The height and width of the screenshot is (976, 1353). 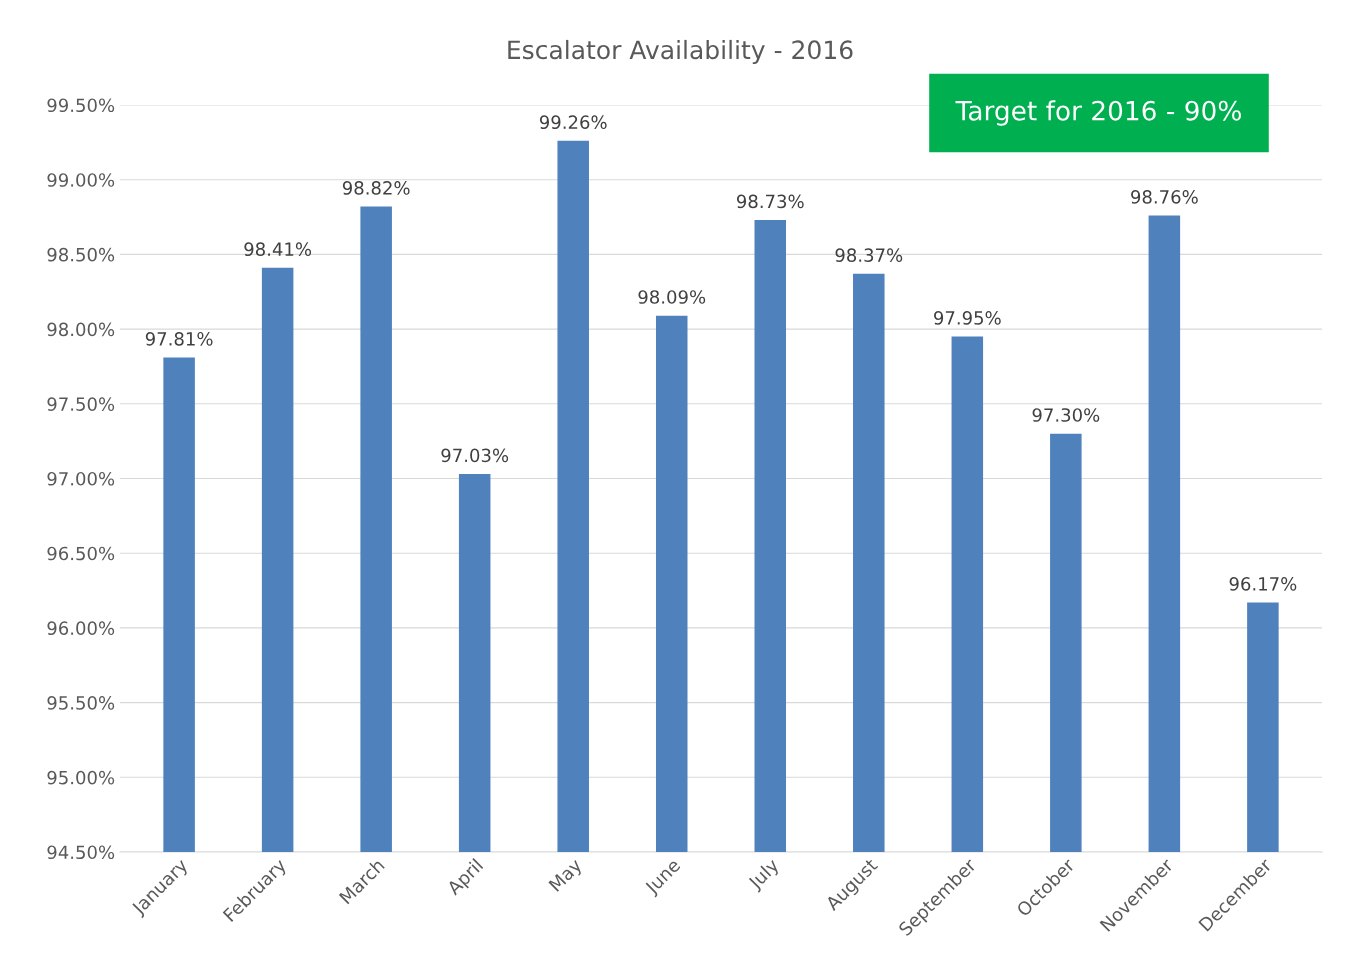 I want to click on data-label: 98.73%, so click(x=770, y=201).